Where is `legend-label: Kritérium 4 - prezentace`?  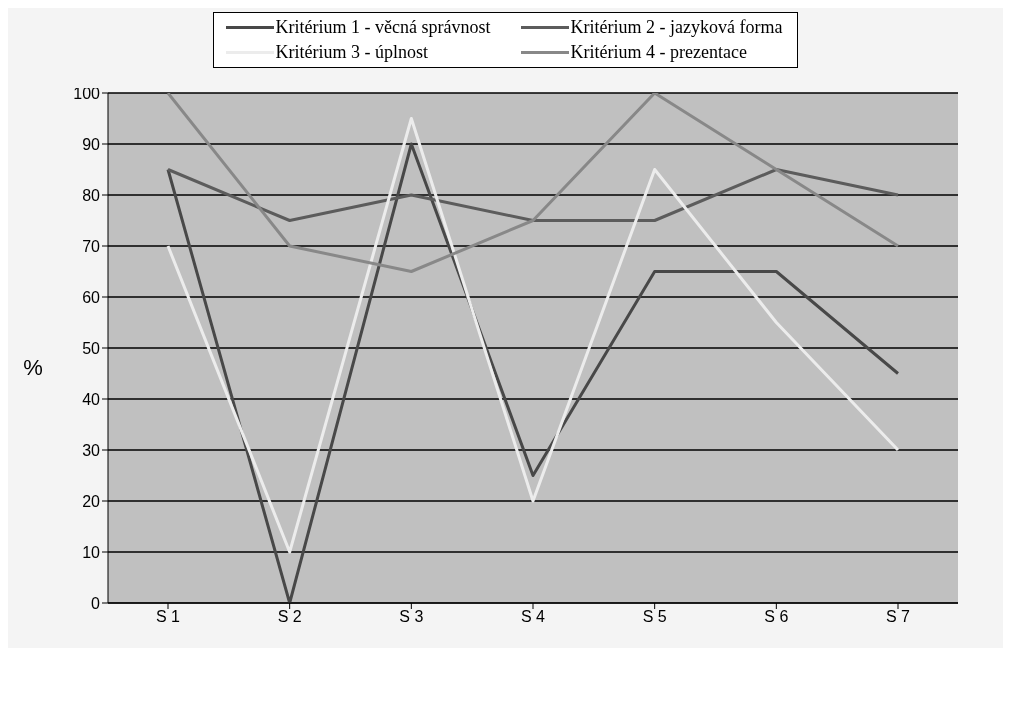
legend-label: Kritérium 4 - prezentace is located at coordinates (658, 52).